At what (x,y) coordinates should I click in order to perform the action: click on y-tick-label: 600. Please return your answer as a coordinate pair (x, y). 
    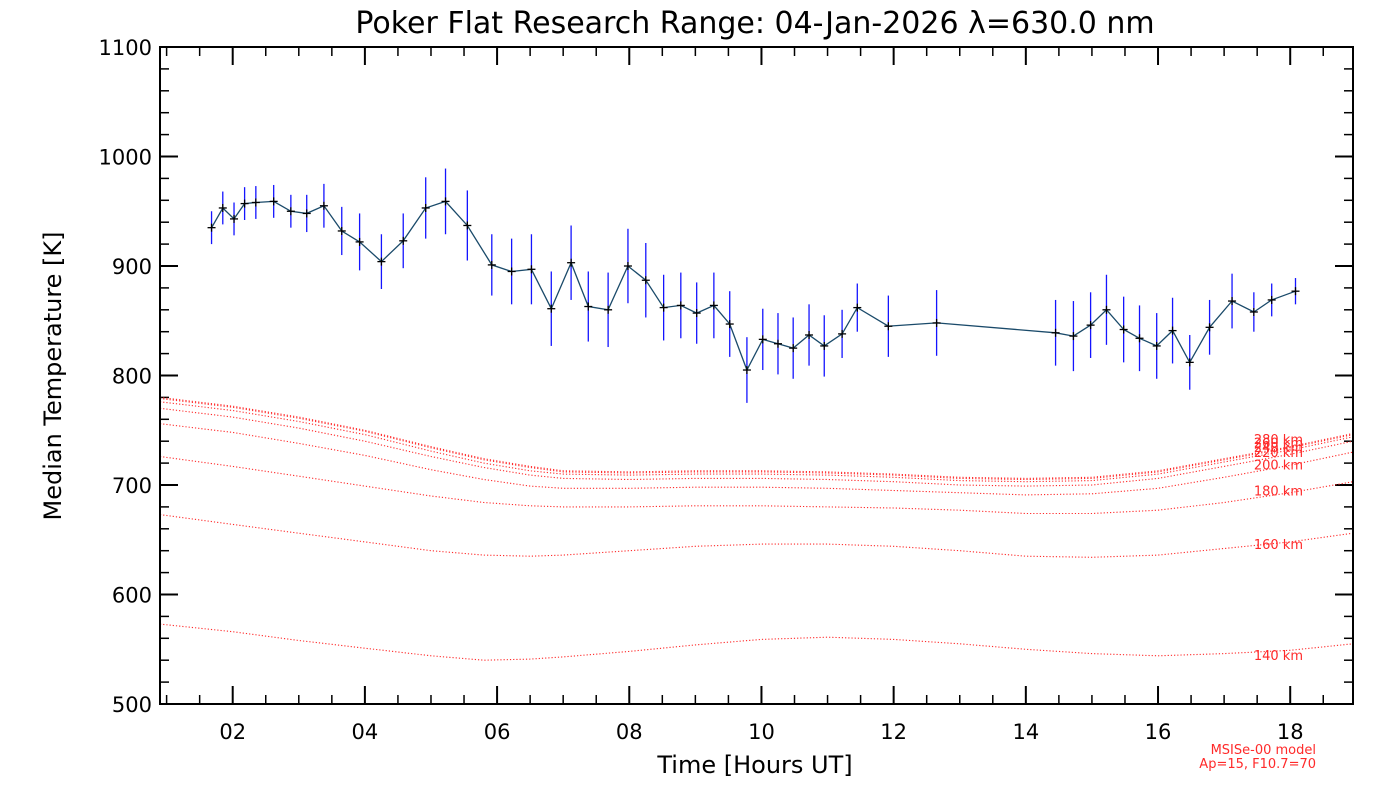
    Looking at the image, I should click on (132, 596).